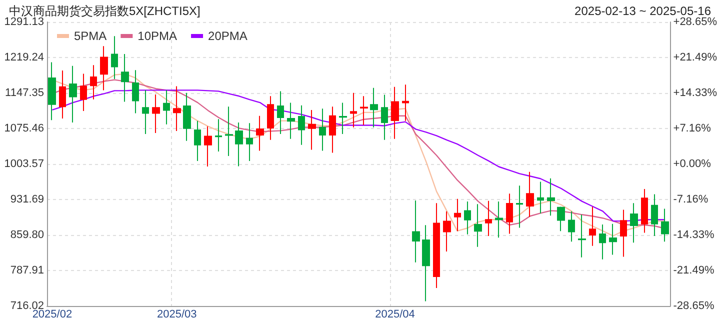 This screenshot has width=720, height=320. I want to click on y-tick-label: 1291.13, so click(24, 22).